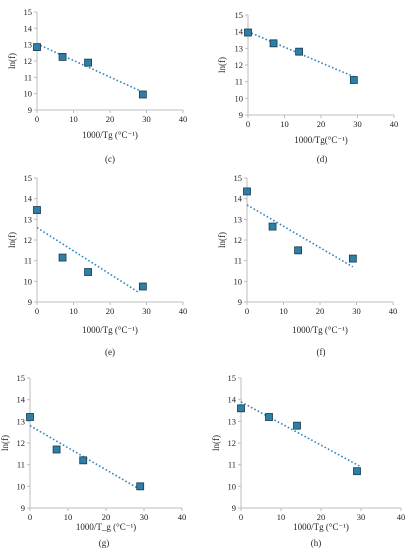 The height and width of the screenshot is (550, 405). What do you see at coordinates (110, 159) in the screenshot?
I see `panel-caption: (c)` at bounding box center [110, 159].